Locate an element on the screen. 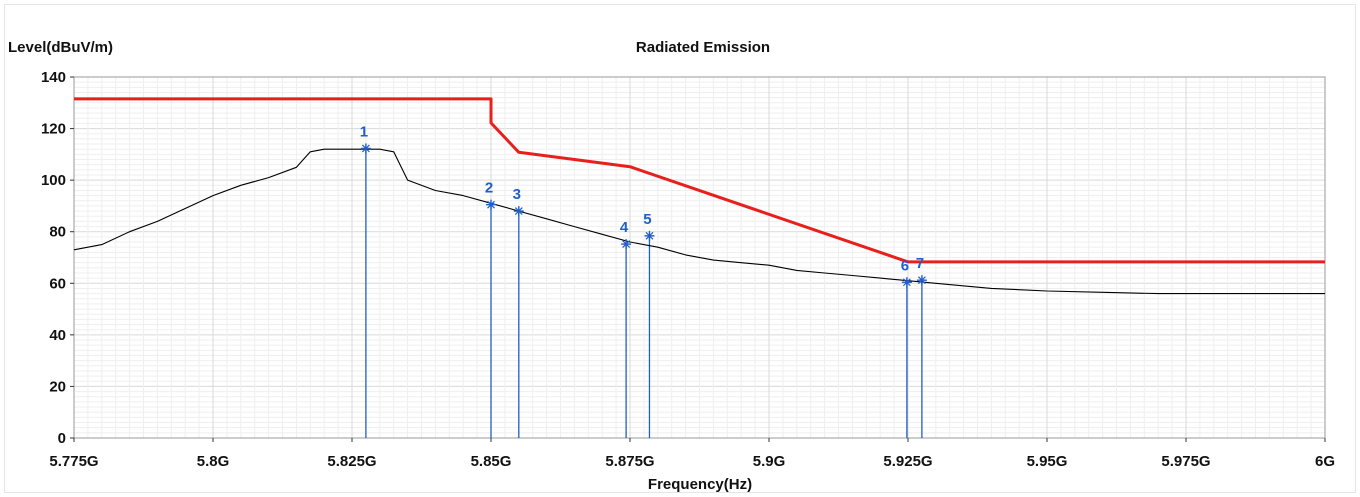  x-tick-label: 5.95G is located at coordinates (1047, 461).